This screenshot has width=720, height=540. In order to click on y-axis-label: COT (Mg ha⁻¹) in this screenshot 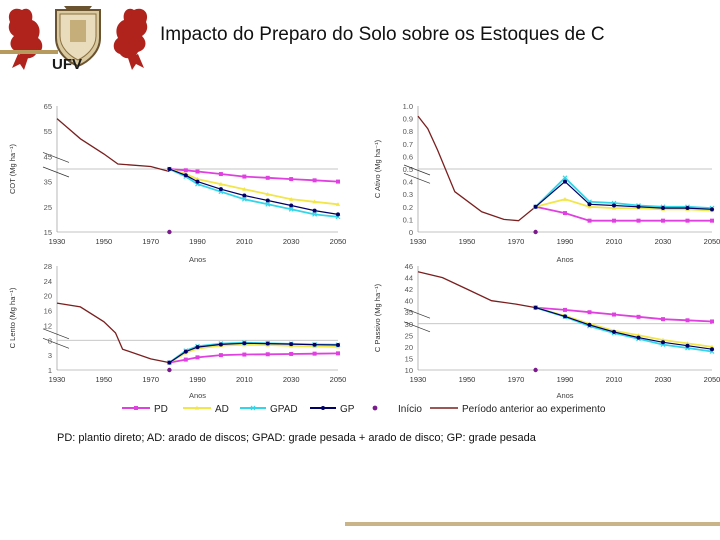, I will do `click(12, 168)`.